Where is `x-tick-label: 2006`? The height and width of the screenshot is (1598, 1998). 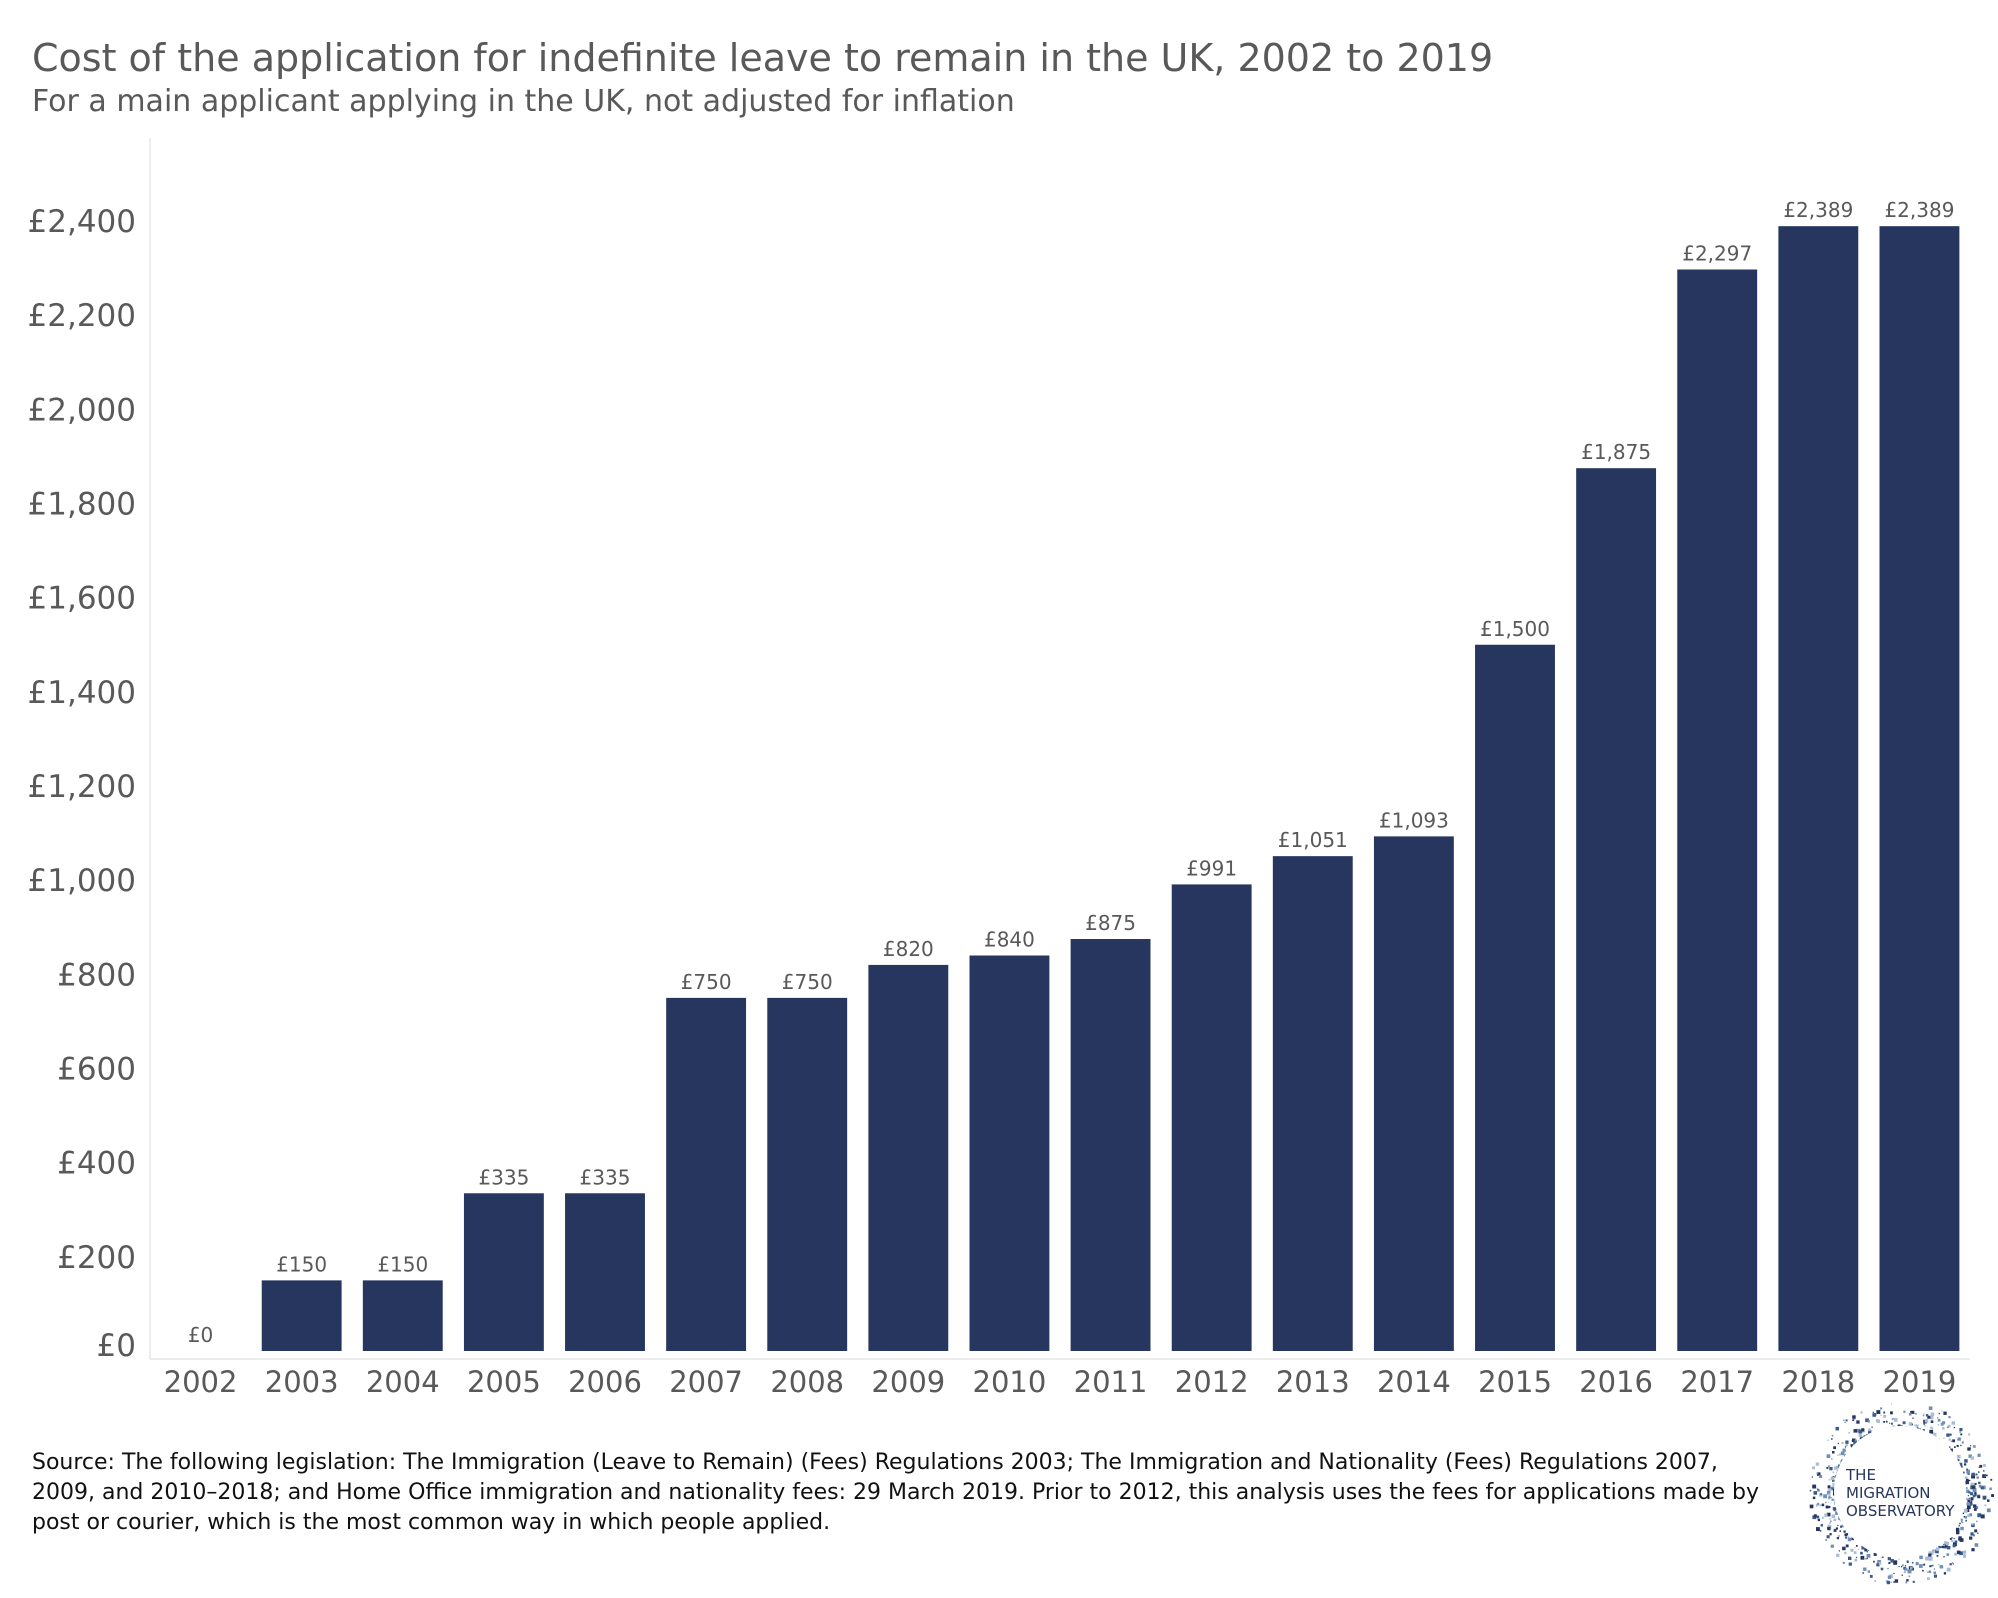 x-tick-label: 2006 is located at coordinates (605, 1382).